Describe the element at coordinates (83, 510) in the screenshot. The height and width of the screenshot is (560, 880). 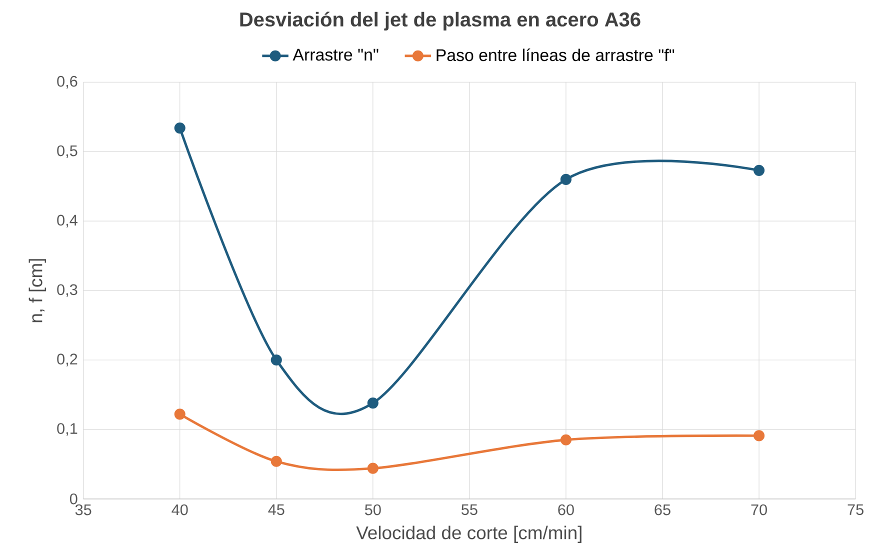
I see `x-tick-label: 35` at that location.